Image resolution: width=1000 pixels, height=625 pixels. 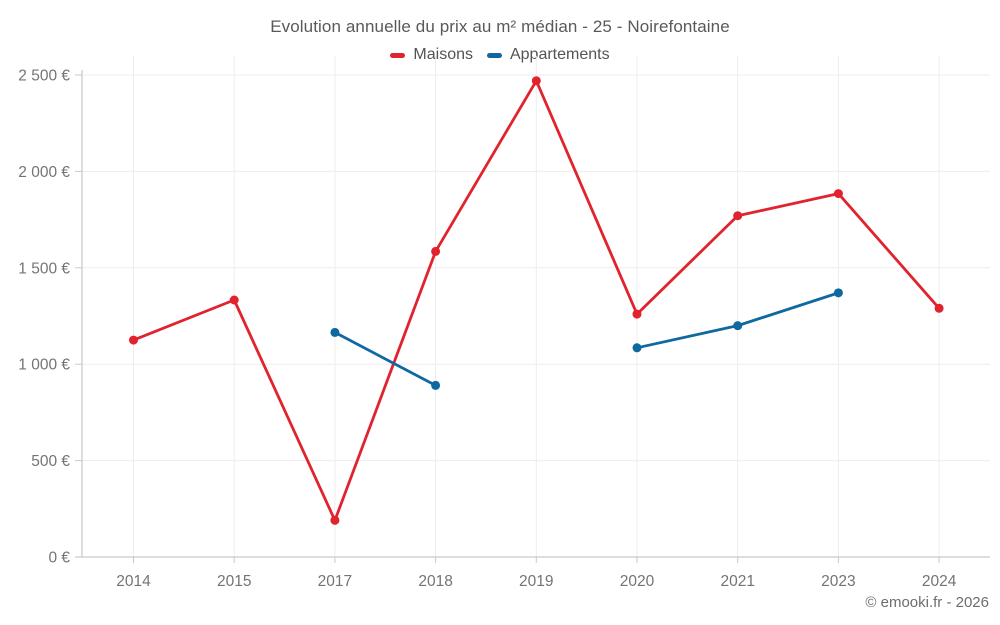 What do you see at coordinates (133, 340) in the screenshot?
I see `point-maisons-2014` at bounding box center [133, 340].